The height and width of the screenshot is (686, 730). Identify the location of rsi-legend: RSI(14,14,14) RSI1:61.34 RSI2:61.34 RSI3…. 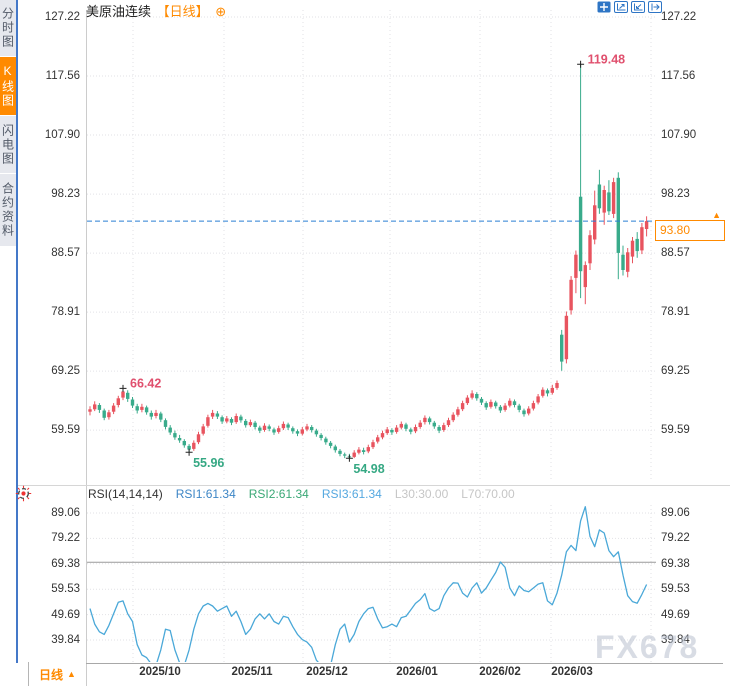
(301, 494).